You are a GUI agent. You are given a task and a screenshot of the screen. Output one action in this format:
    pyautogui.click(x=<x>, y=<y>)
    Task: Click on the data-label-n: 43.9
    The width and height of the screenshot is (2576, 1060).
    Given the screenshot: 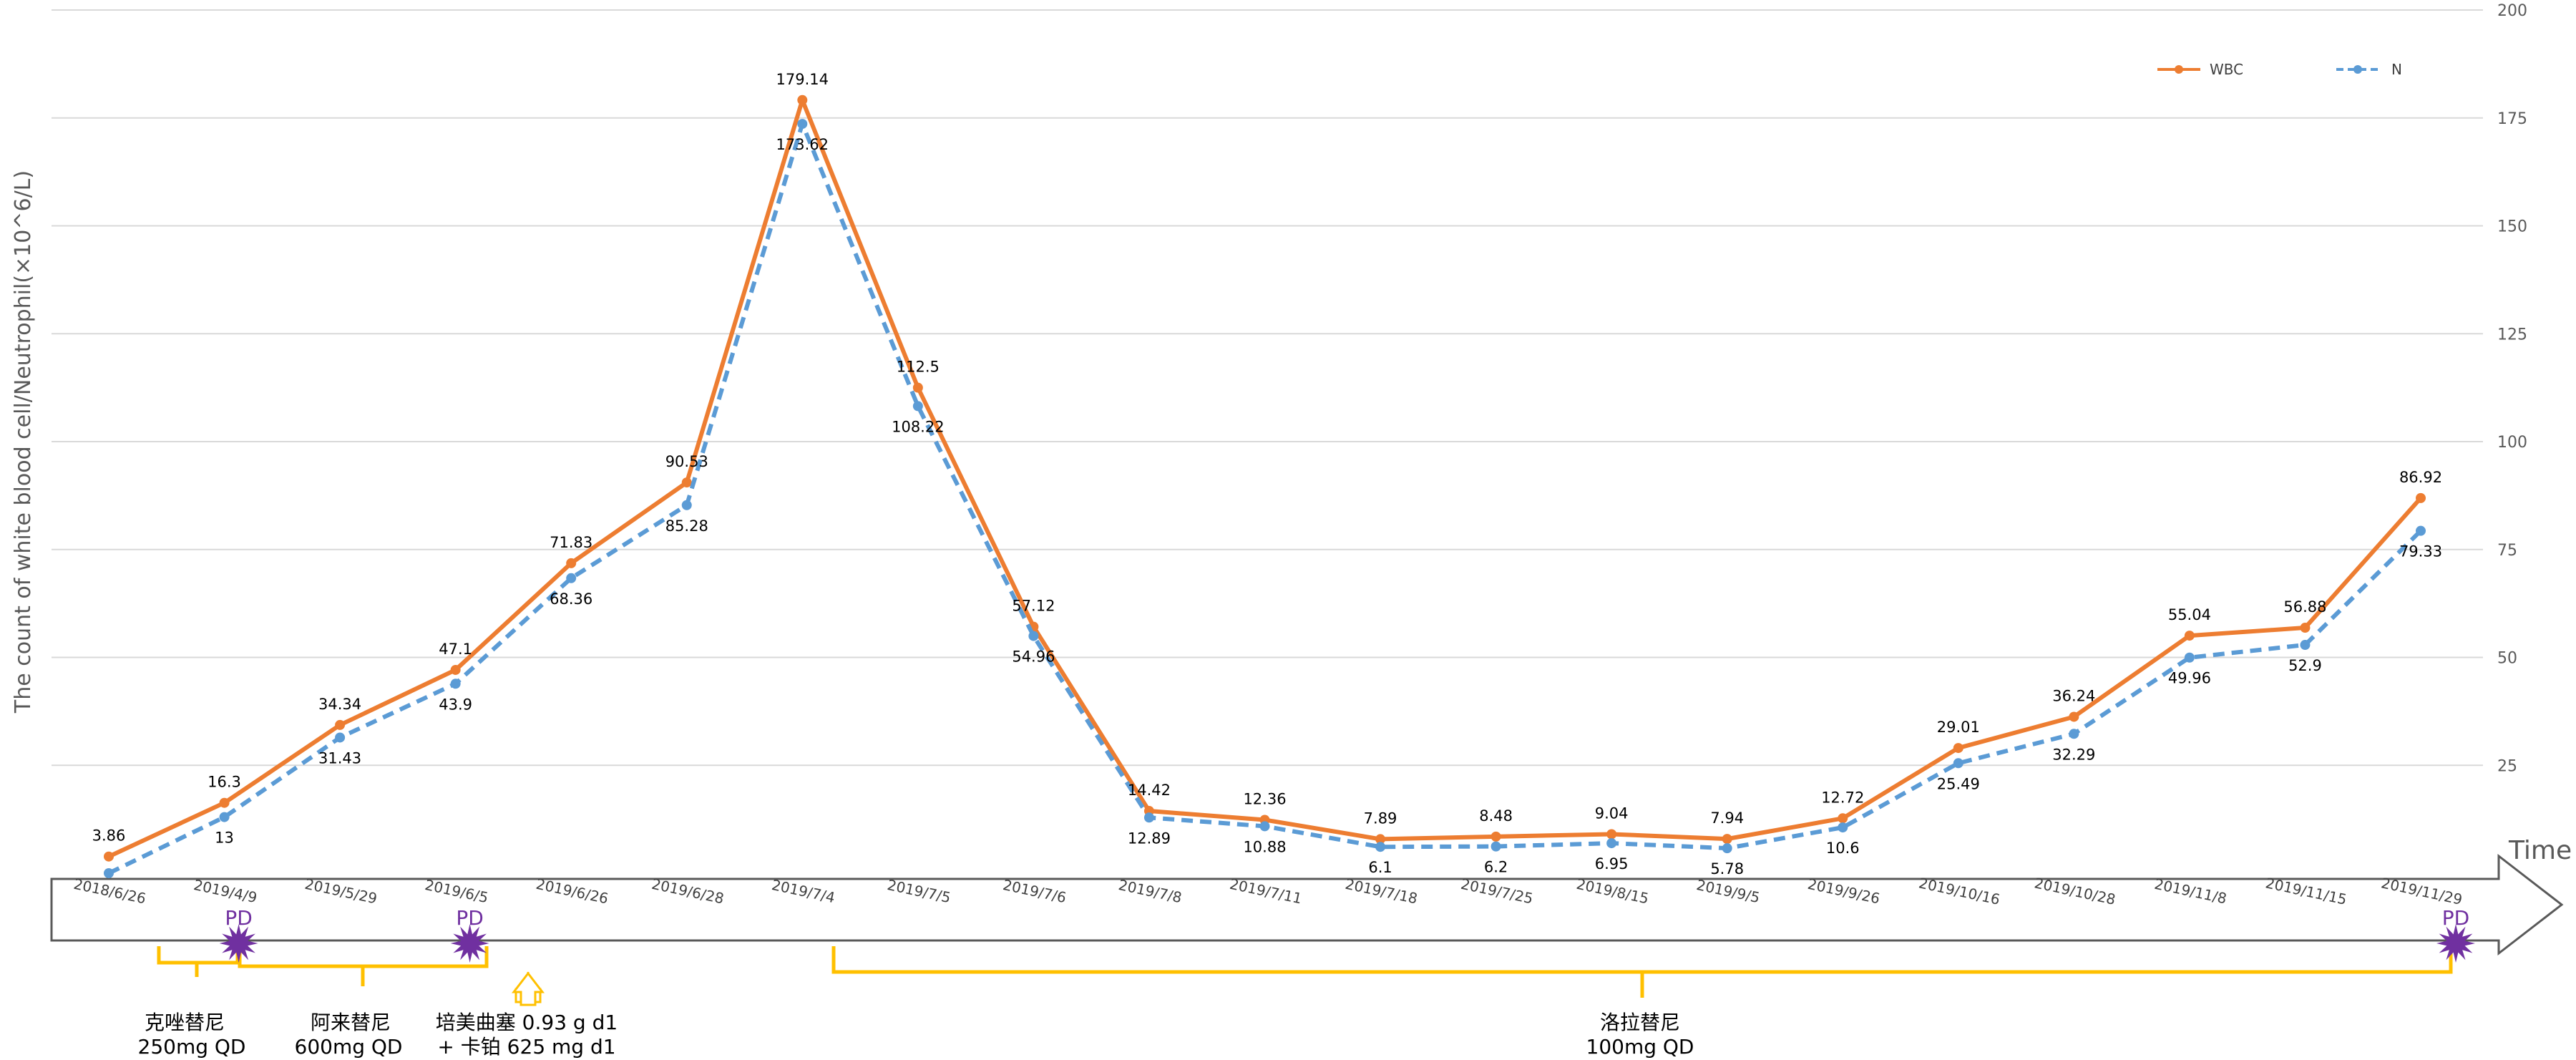 What is the action you would take?
    pyautogui.click(x=455, y=704)
    